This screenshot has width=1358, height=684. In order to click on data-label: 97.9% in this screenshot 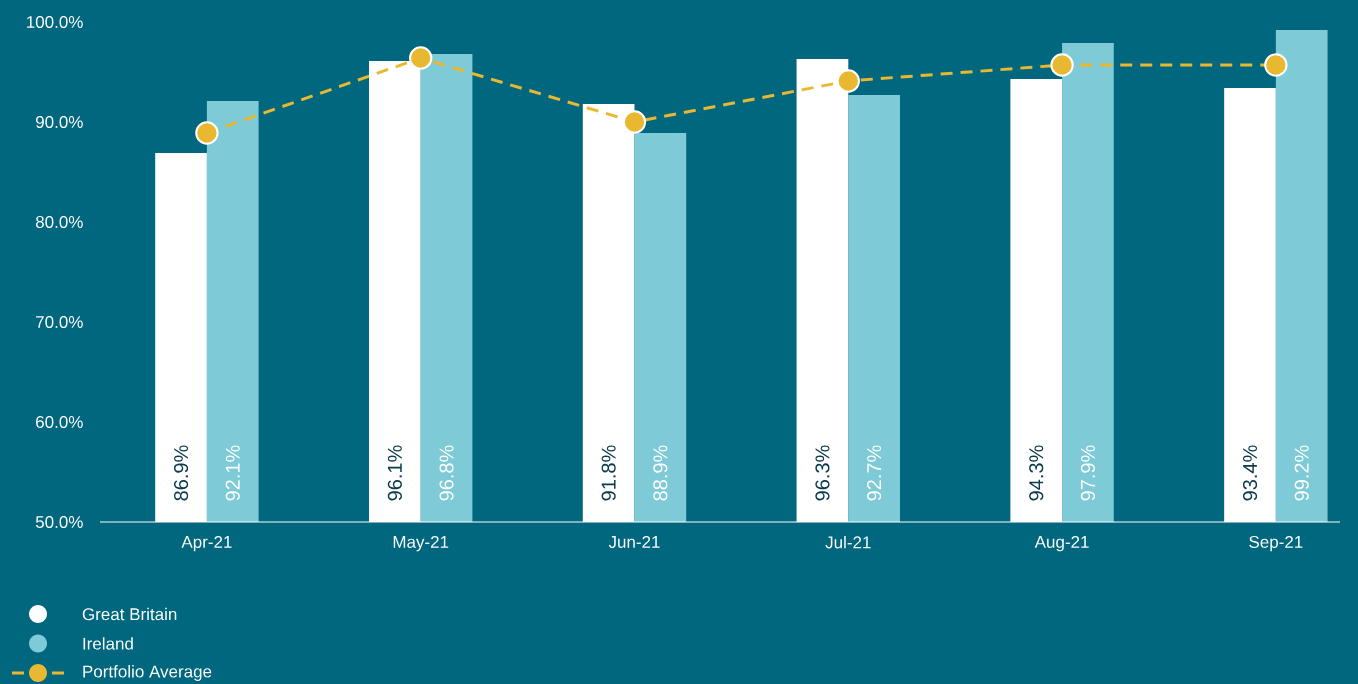, I will do `click(1087, 473)`.